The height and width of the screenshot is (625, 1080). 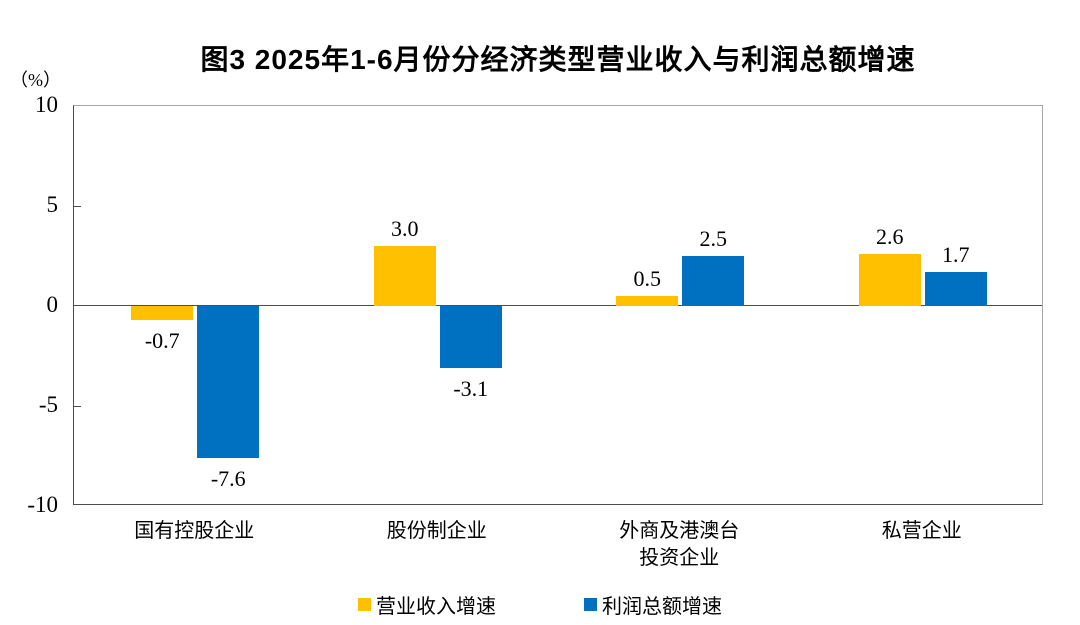 I want to click on zero-baseline, so click(x=558, y=305).